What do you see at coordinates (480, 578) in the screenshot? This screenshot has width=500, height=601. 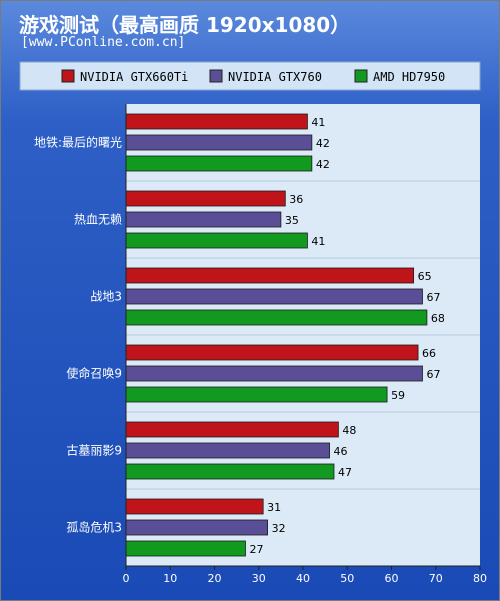 I see `x-tick-label: 80` at bounding box center [480, 578].